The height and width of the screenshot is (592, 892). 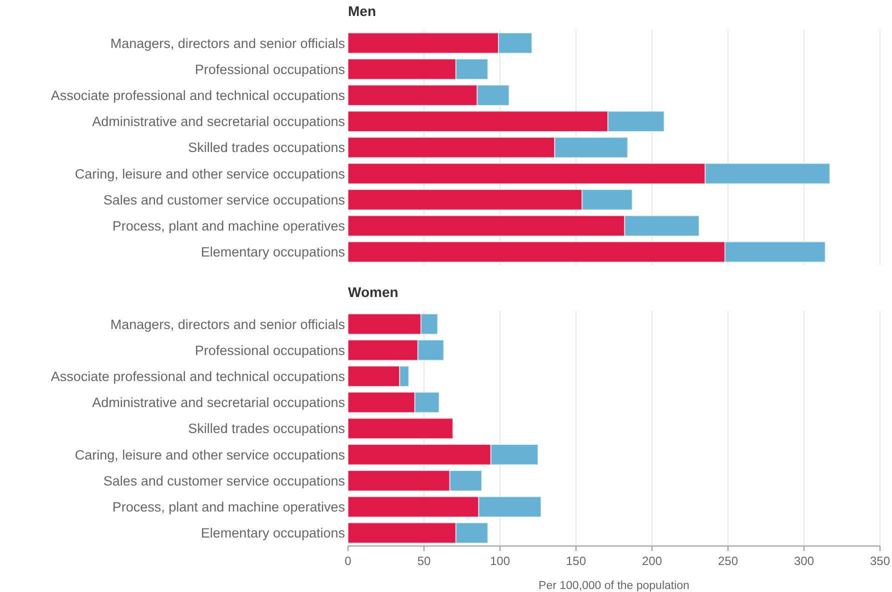 What do you see at coordinates (401, 429) in the screenshot?
I see `bar` at bounding box center [401, 429].